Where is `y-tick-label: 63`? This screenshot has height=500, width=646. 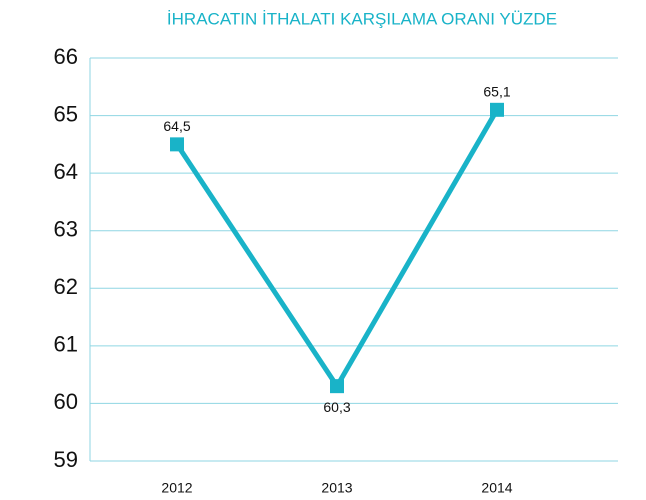 y-tick-label: 63 is located at coordinates (66, 229).